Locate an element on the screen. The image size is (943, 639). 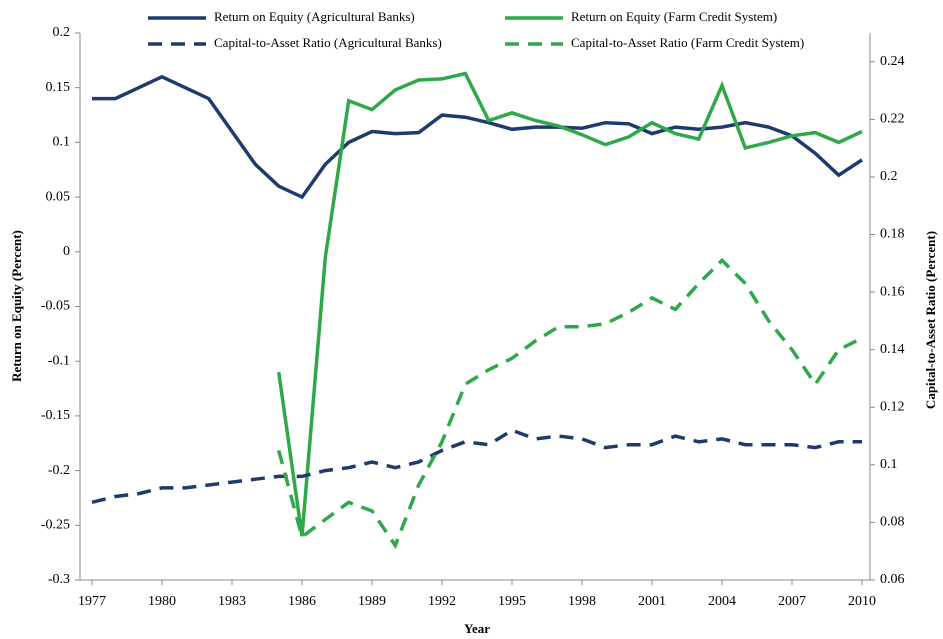
x-tick-label: 2001 is located at coordinates (652, 601).